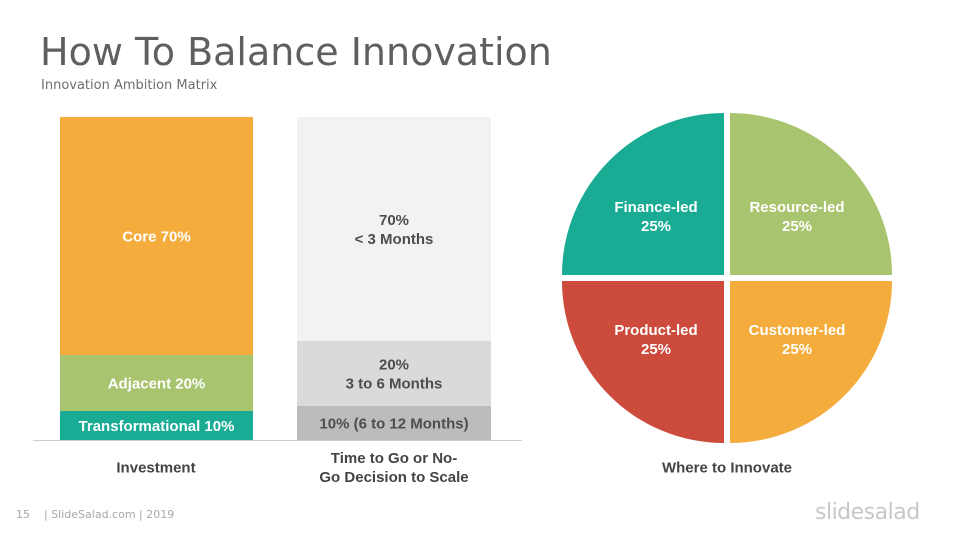  I want to click on page-number: 15, so click(23, 514).